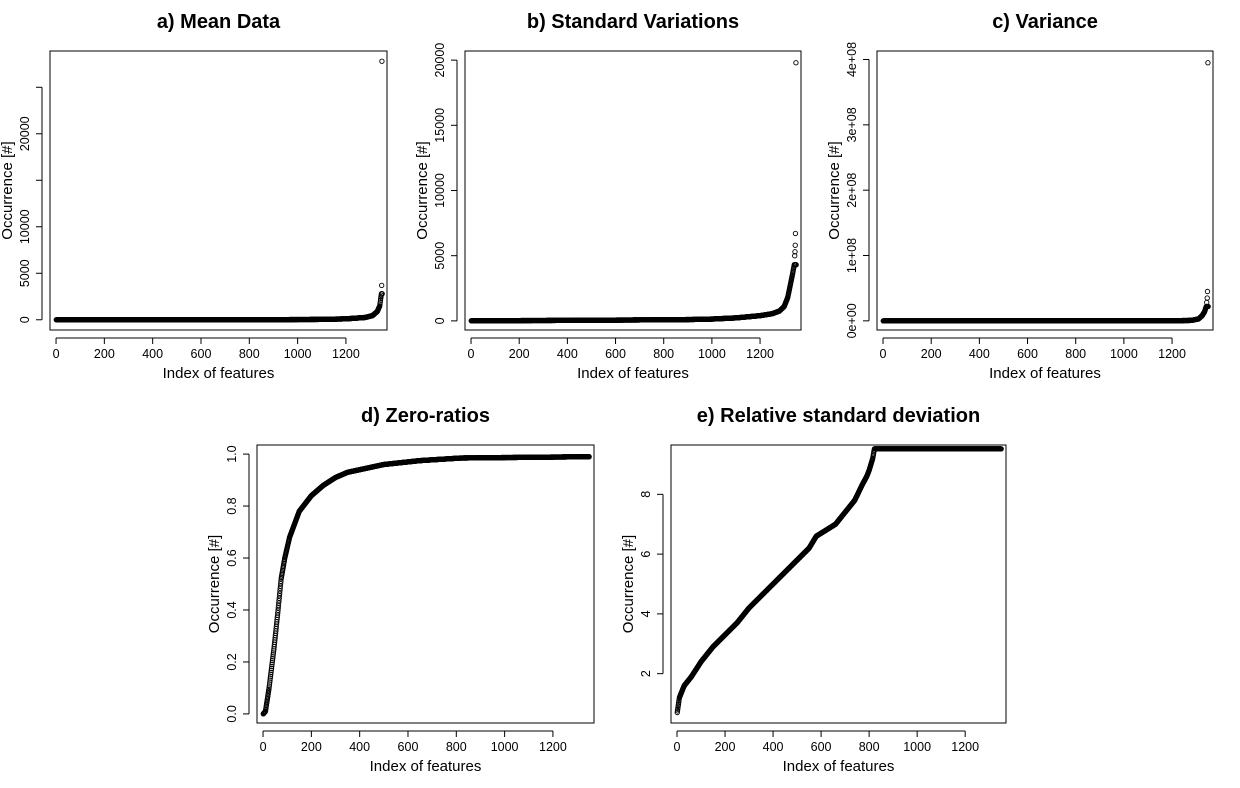 The height and width of the screenshot is (788, 1240). What do you see at coordinates (852, 255) in the screenshot?
I see `y-tick-label: 1e+08` at bounding box center [852, 255].